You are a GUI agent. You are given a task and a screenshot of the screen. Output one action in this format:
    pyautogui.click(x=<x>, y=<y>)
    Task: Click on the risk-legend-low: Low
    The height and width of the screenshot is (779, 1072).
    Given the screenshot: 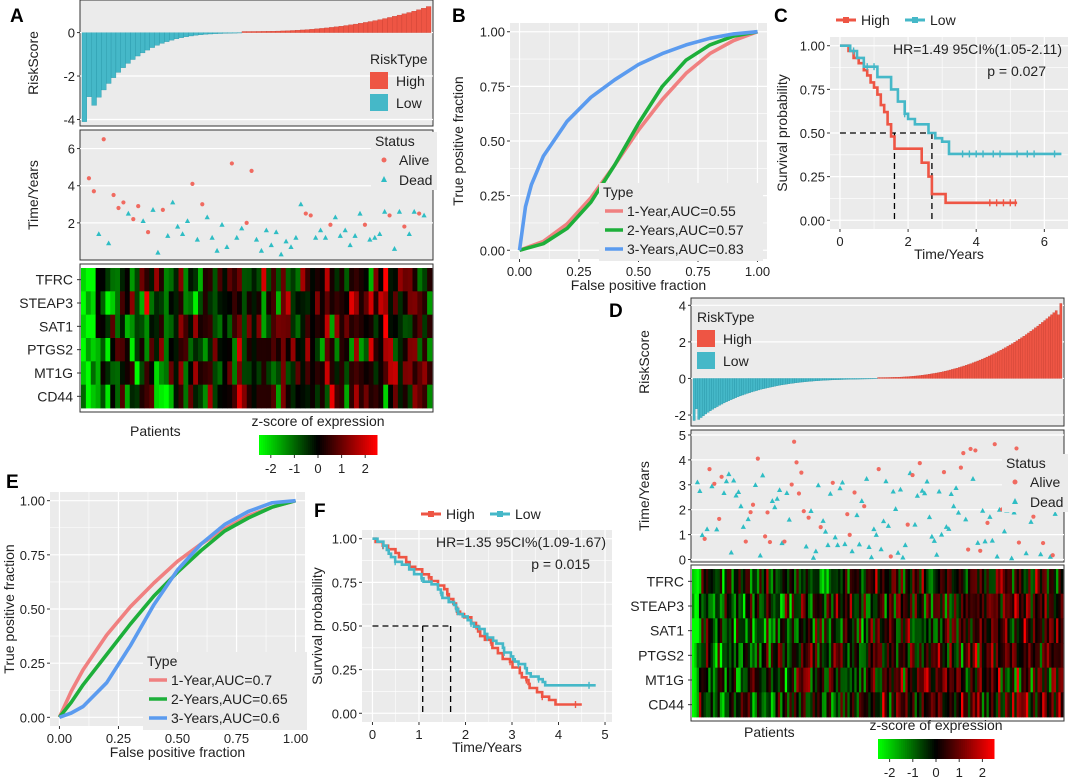 What is the action you would take?
    pyautogui.click(x=736, y=361)
    